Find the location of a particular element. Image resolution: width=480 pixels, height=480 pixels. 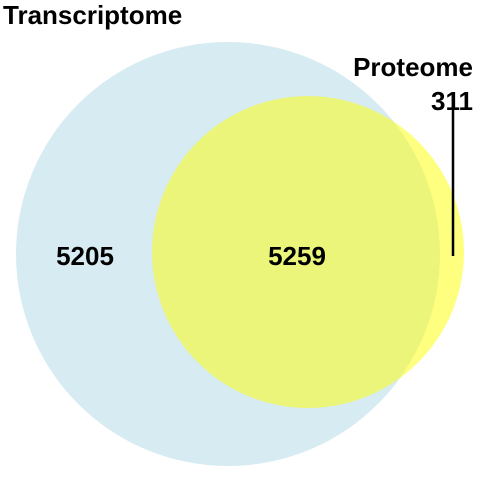

proteome-only-count: 311 is located at coordinates (452, 101).